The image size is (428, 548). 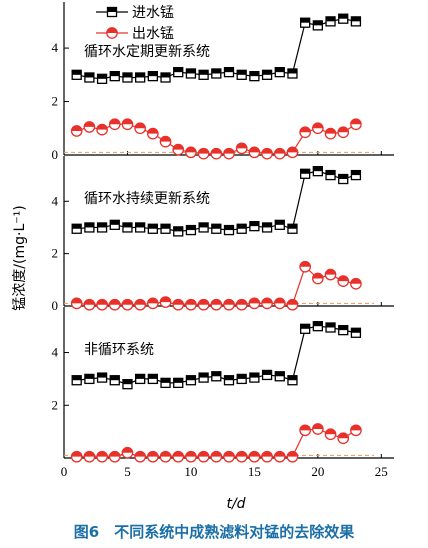 What do you see at coordinates (317, 471) in the screenshot?
I see `x-tick-label: 20` at bounding box center [317, 471].